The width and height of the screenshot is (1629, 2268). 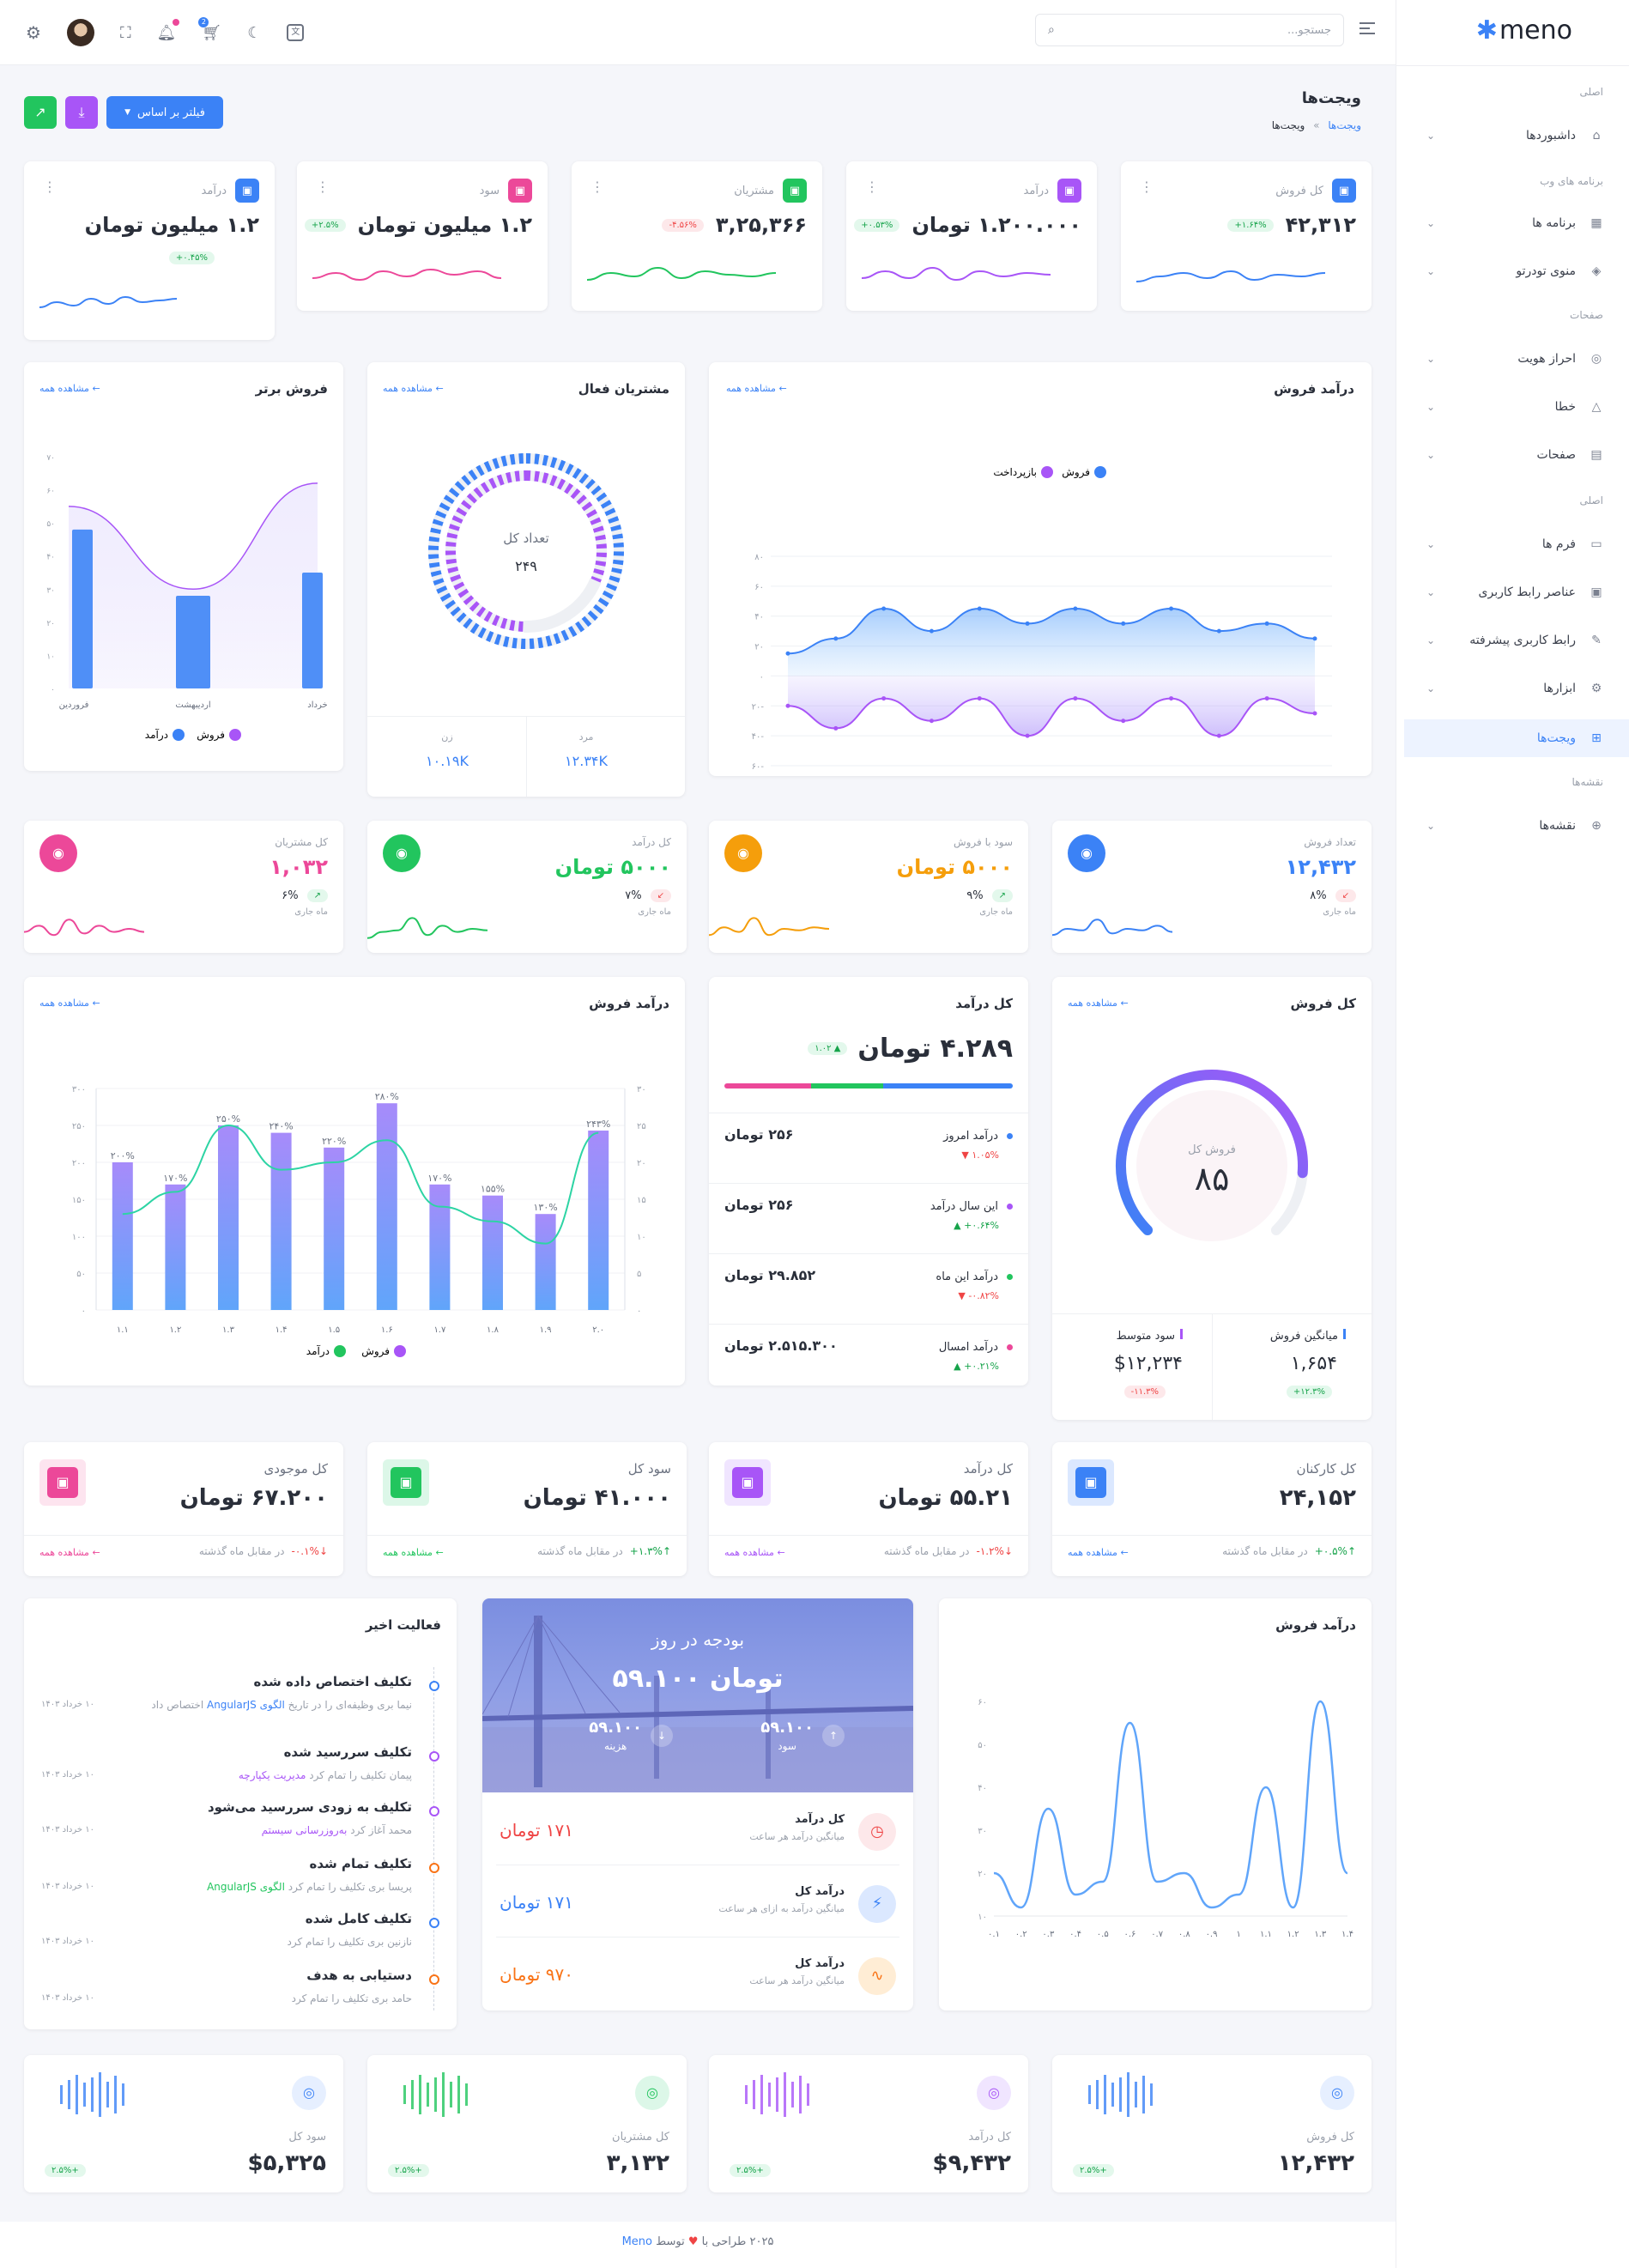 What do you see at coordinates (40, 112) in the screenshot?
I see `share-button: ↗` at bounding box center [40, 112].